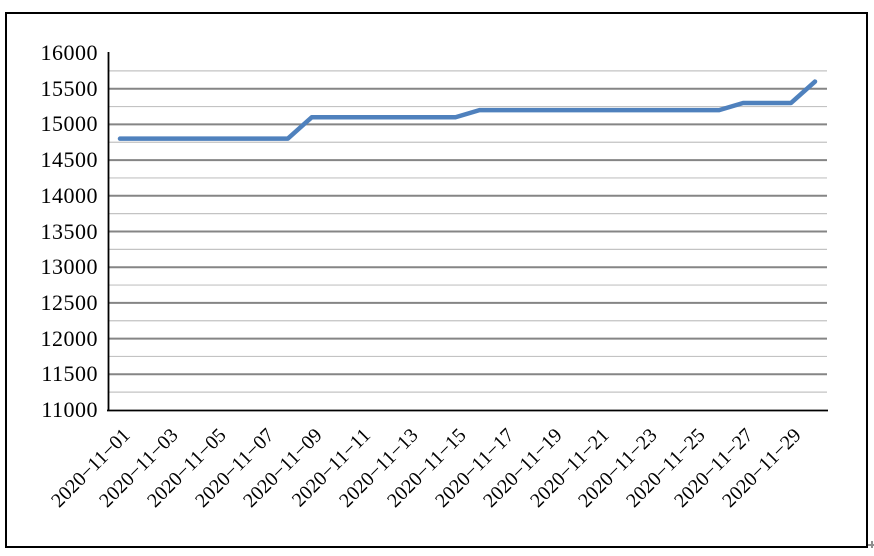 The height and width of the screenshot is (556, 874). Describe the element at coordinates (69, 374) in the screenshot. I see `y-axis-tick-label: 11500` at that location.